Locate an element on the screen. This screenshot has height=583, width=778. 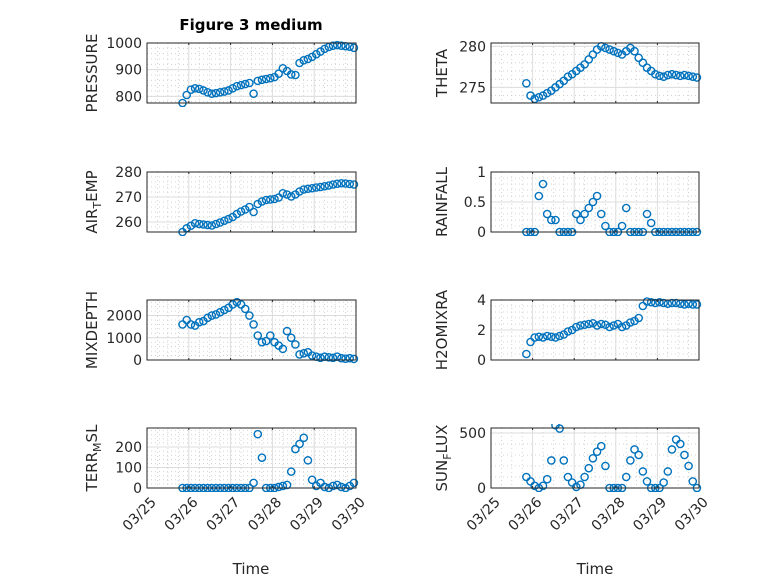
y-tick-label: 1 is located at coordinates (481, 173).